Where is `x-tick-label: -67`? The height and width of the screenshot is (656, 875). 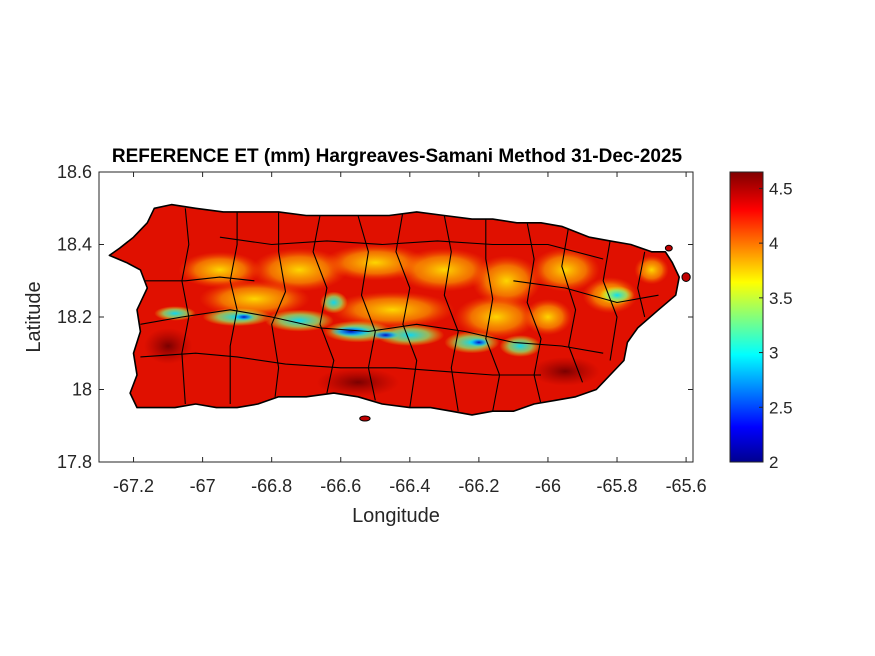
x-tick-label: -67 is located at coordinates (203, 486).